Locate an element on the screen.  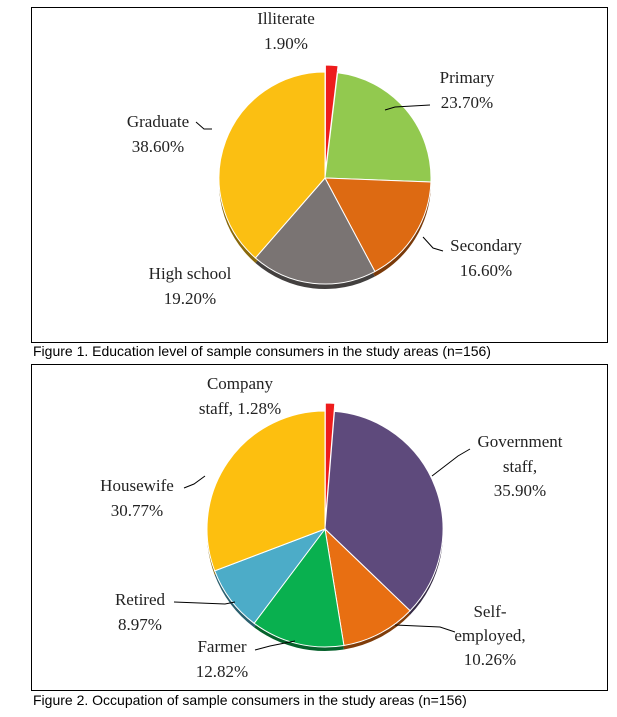
leader-line-primary is located at coordinates (407, 107).